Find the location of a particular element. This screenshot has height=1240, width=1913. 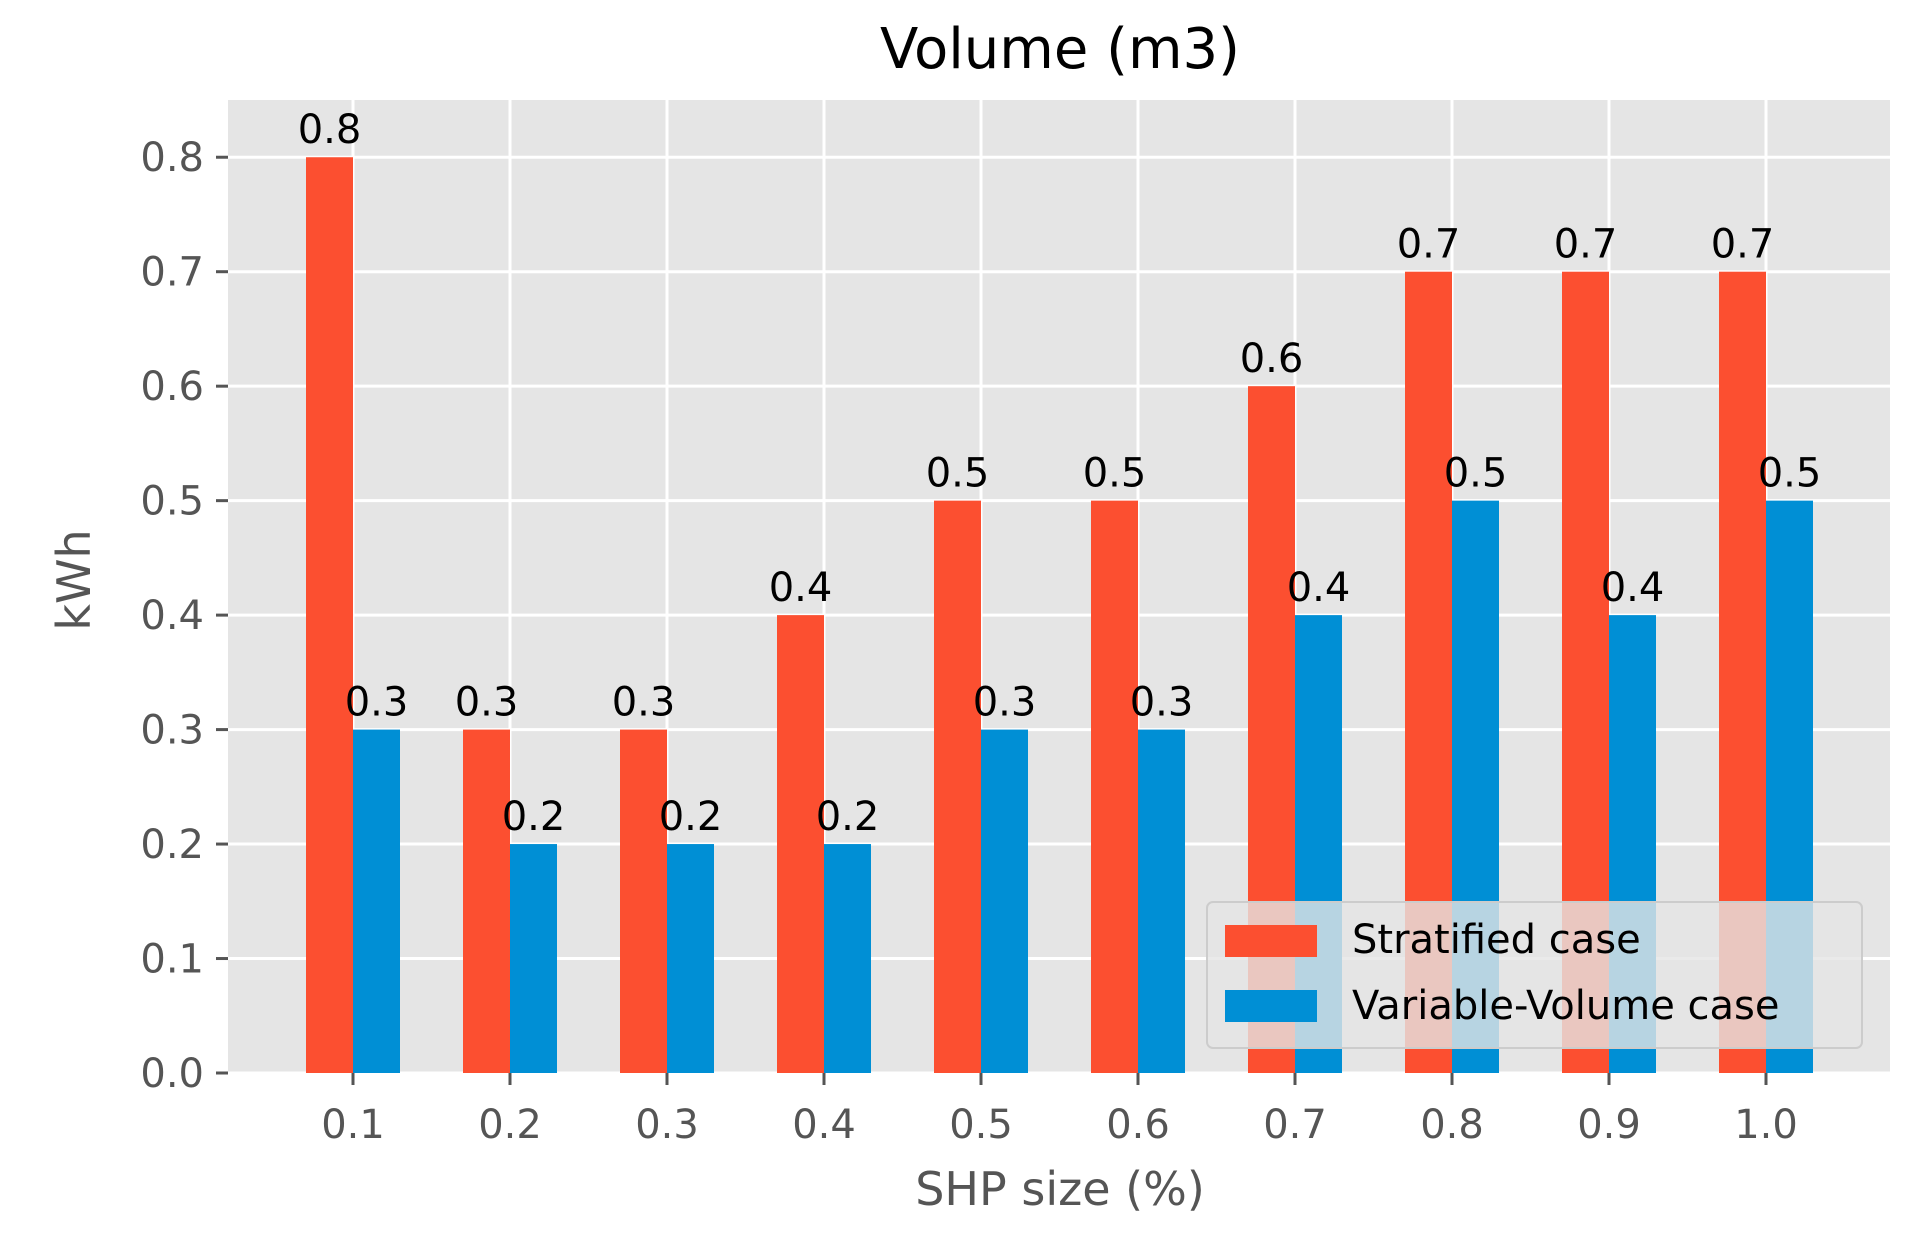

y-tick-label: 0.8 is located at coordinates (172, 158).